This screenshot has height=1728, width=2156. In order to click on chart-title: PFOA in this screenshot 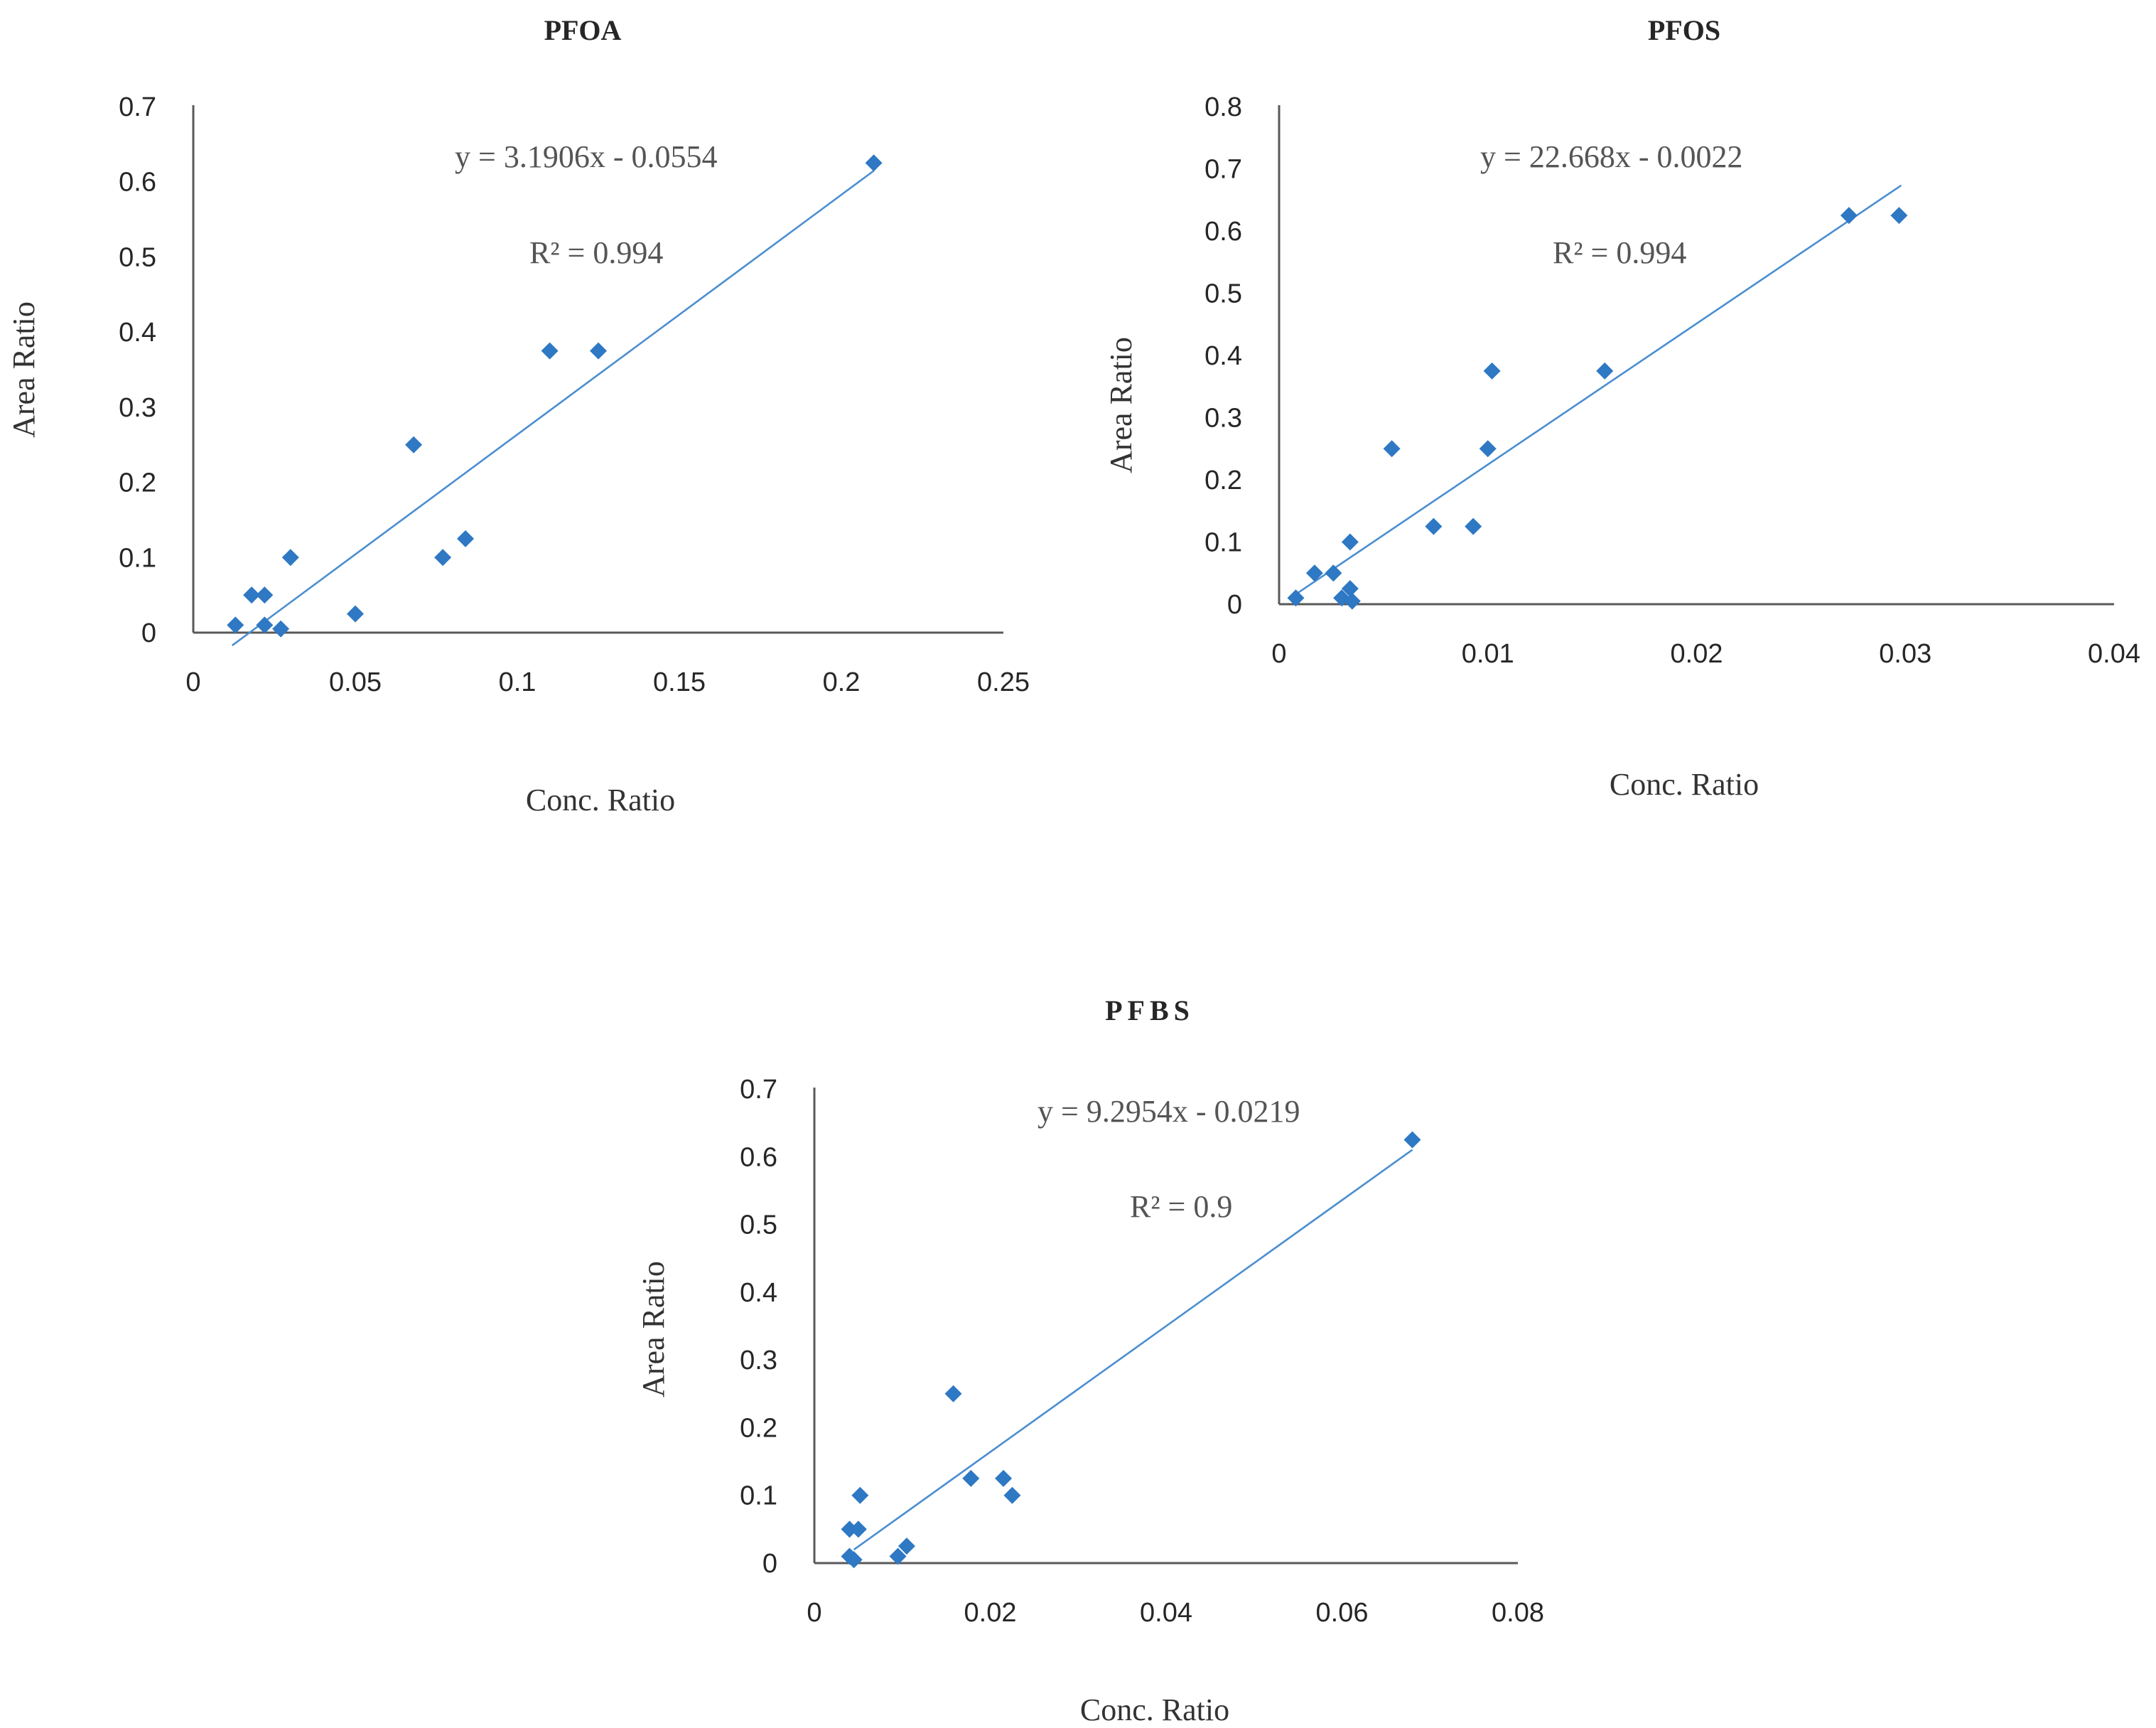, I will do `click(583, 30)`.